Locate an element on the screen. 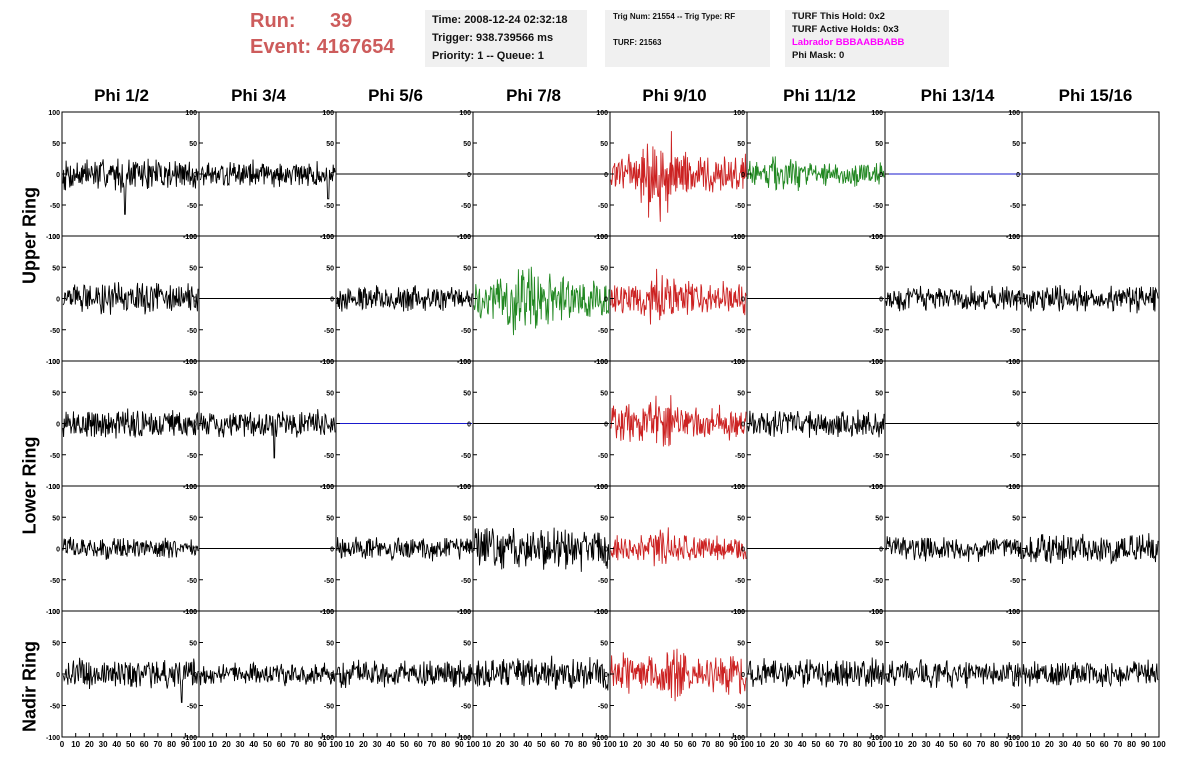  x-tick-label: 90 is located at coordinates (1008, 744).